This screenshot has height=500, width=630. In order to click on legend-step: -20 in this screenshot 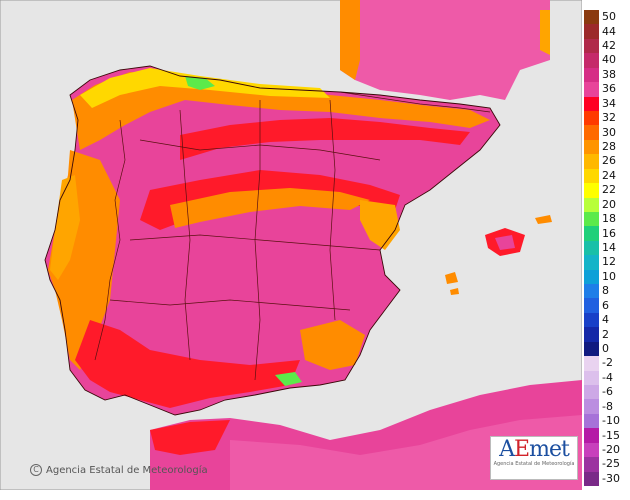, I will do `click(606, 450)`.